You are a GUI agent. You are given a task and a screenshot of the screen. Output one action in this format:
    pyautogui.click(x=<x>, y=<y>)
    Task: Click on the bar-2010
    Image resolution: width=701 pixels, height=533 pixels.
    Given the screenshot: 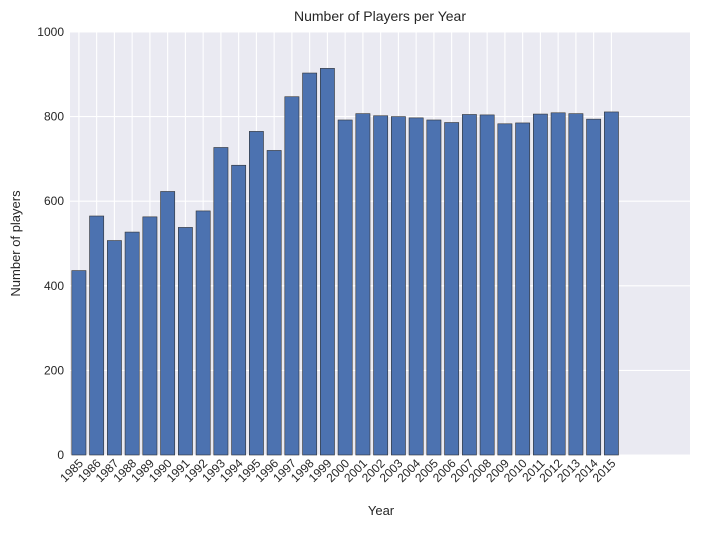 What is the action you would take?
    pyautogui.click(x=523, y=289)
    